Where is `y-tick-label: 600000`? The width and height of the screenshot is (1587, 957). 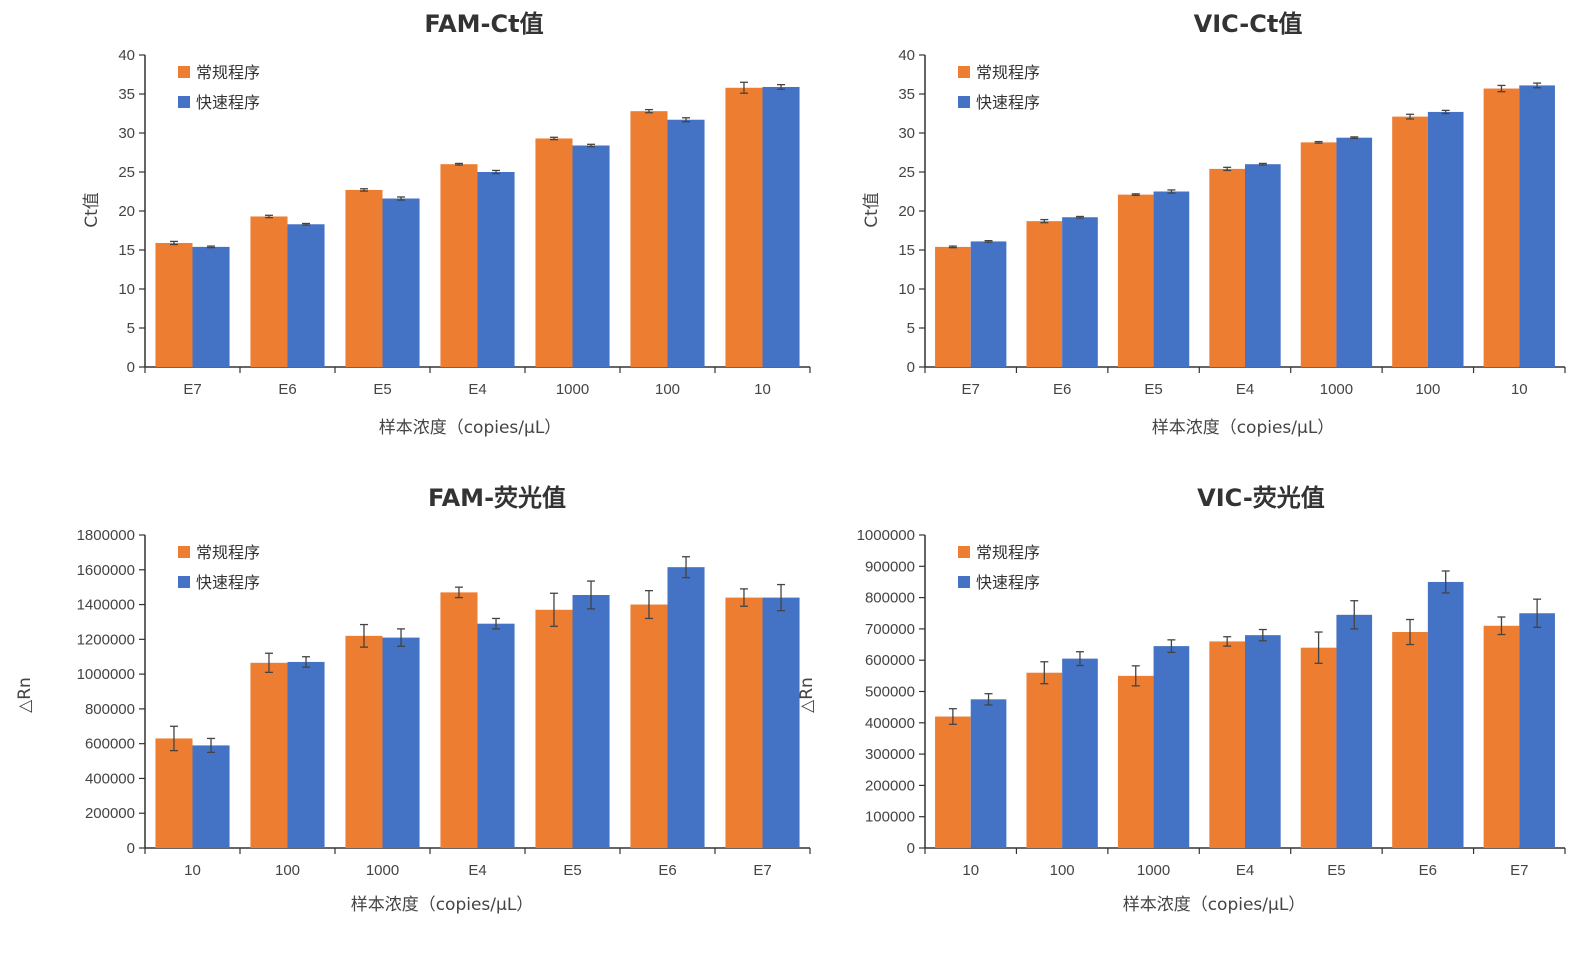
y-tick-label: 600000 is located at coordinates (110, 744).